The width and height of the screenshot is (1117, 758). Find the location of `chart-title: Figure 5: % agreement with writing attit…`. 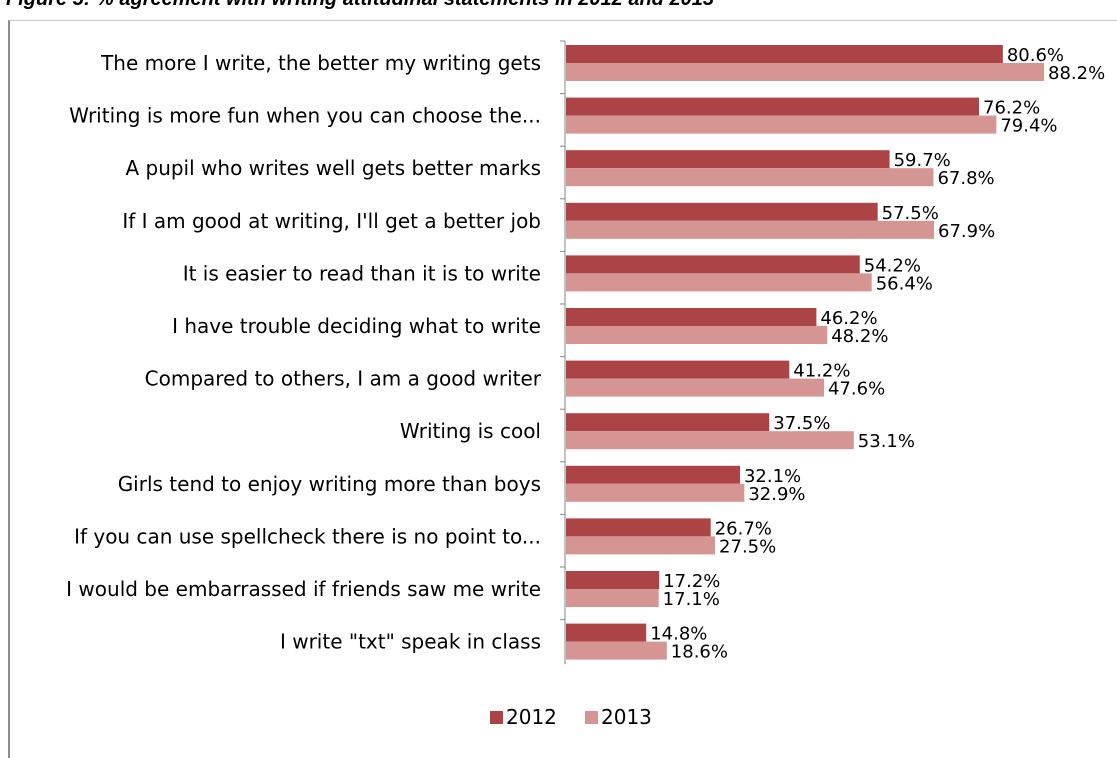

chart-title: Figure 5: % agreement with writing attit… is located at coordinates (360, 5).